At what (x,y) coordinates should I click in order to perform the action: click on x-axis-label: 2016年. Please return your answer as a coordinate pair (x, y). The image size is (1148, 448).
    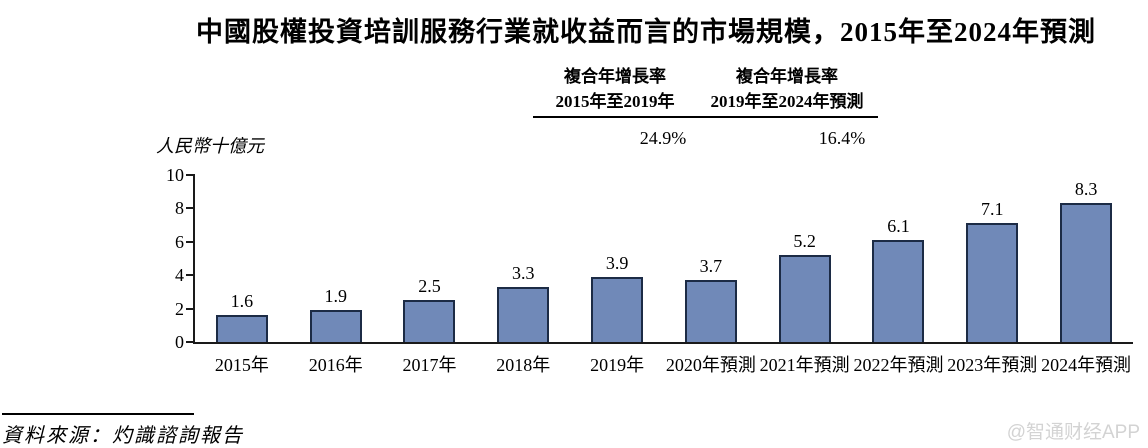
    Looking at the image, I should click on (335, 365).